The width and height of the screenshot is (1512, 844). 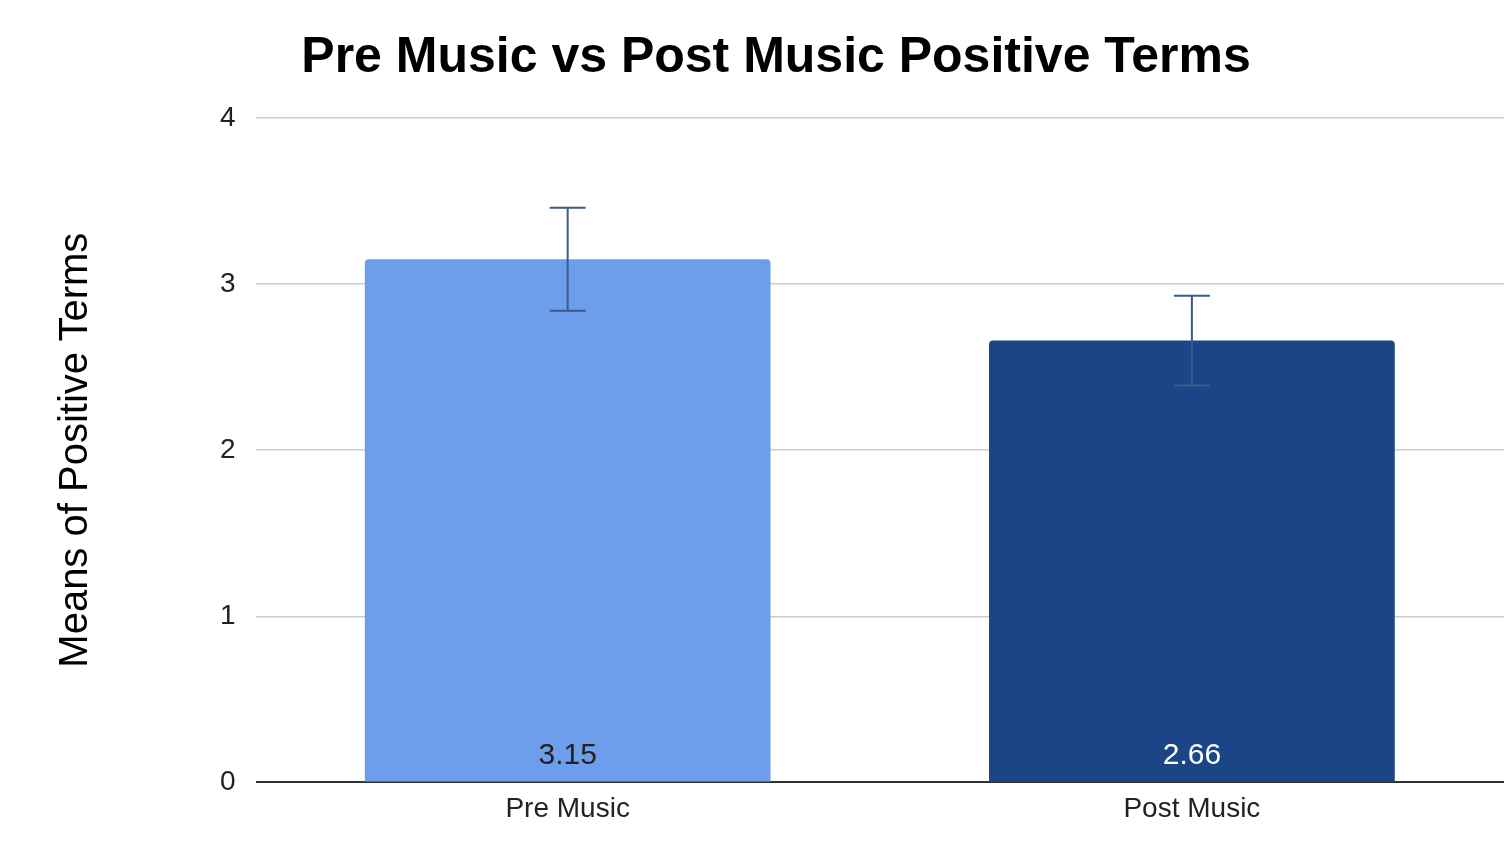 I want to click on y-tick-label: 0, so click(x=227, y=781).